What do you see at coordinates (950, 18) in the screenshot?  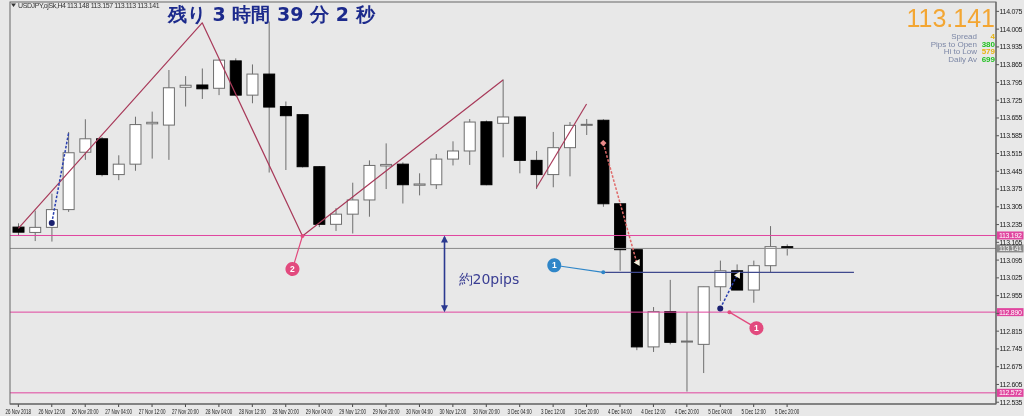 I see `annotation: 113.141` at bounding box center [950, 18].